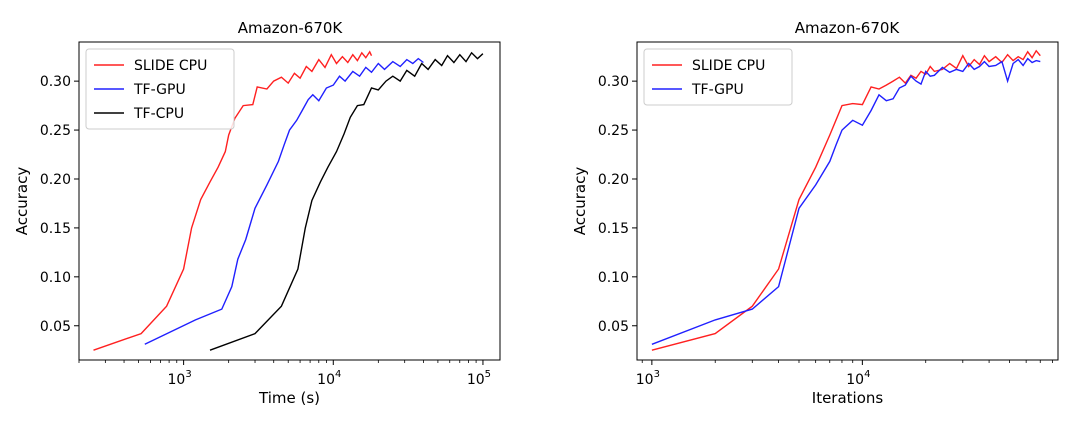 This screenshot has width=1080, height=430. Describe the element at coordinates (158, 114) in the screenshot. I see `legend-label: TF-CPU` at that location.